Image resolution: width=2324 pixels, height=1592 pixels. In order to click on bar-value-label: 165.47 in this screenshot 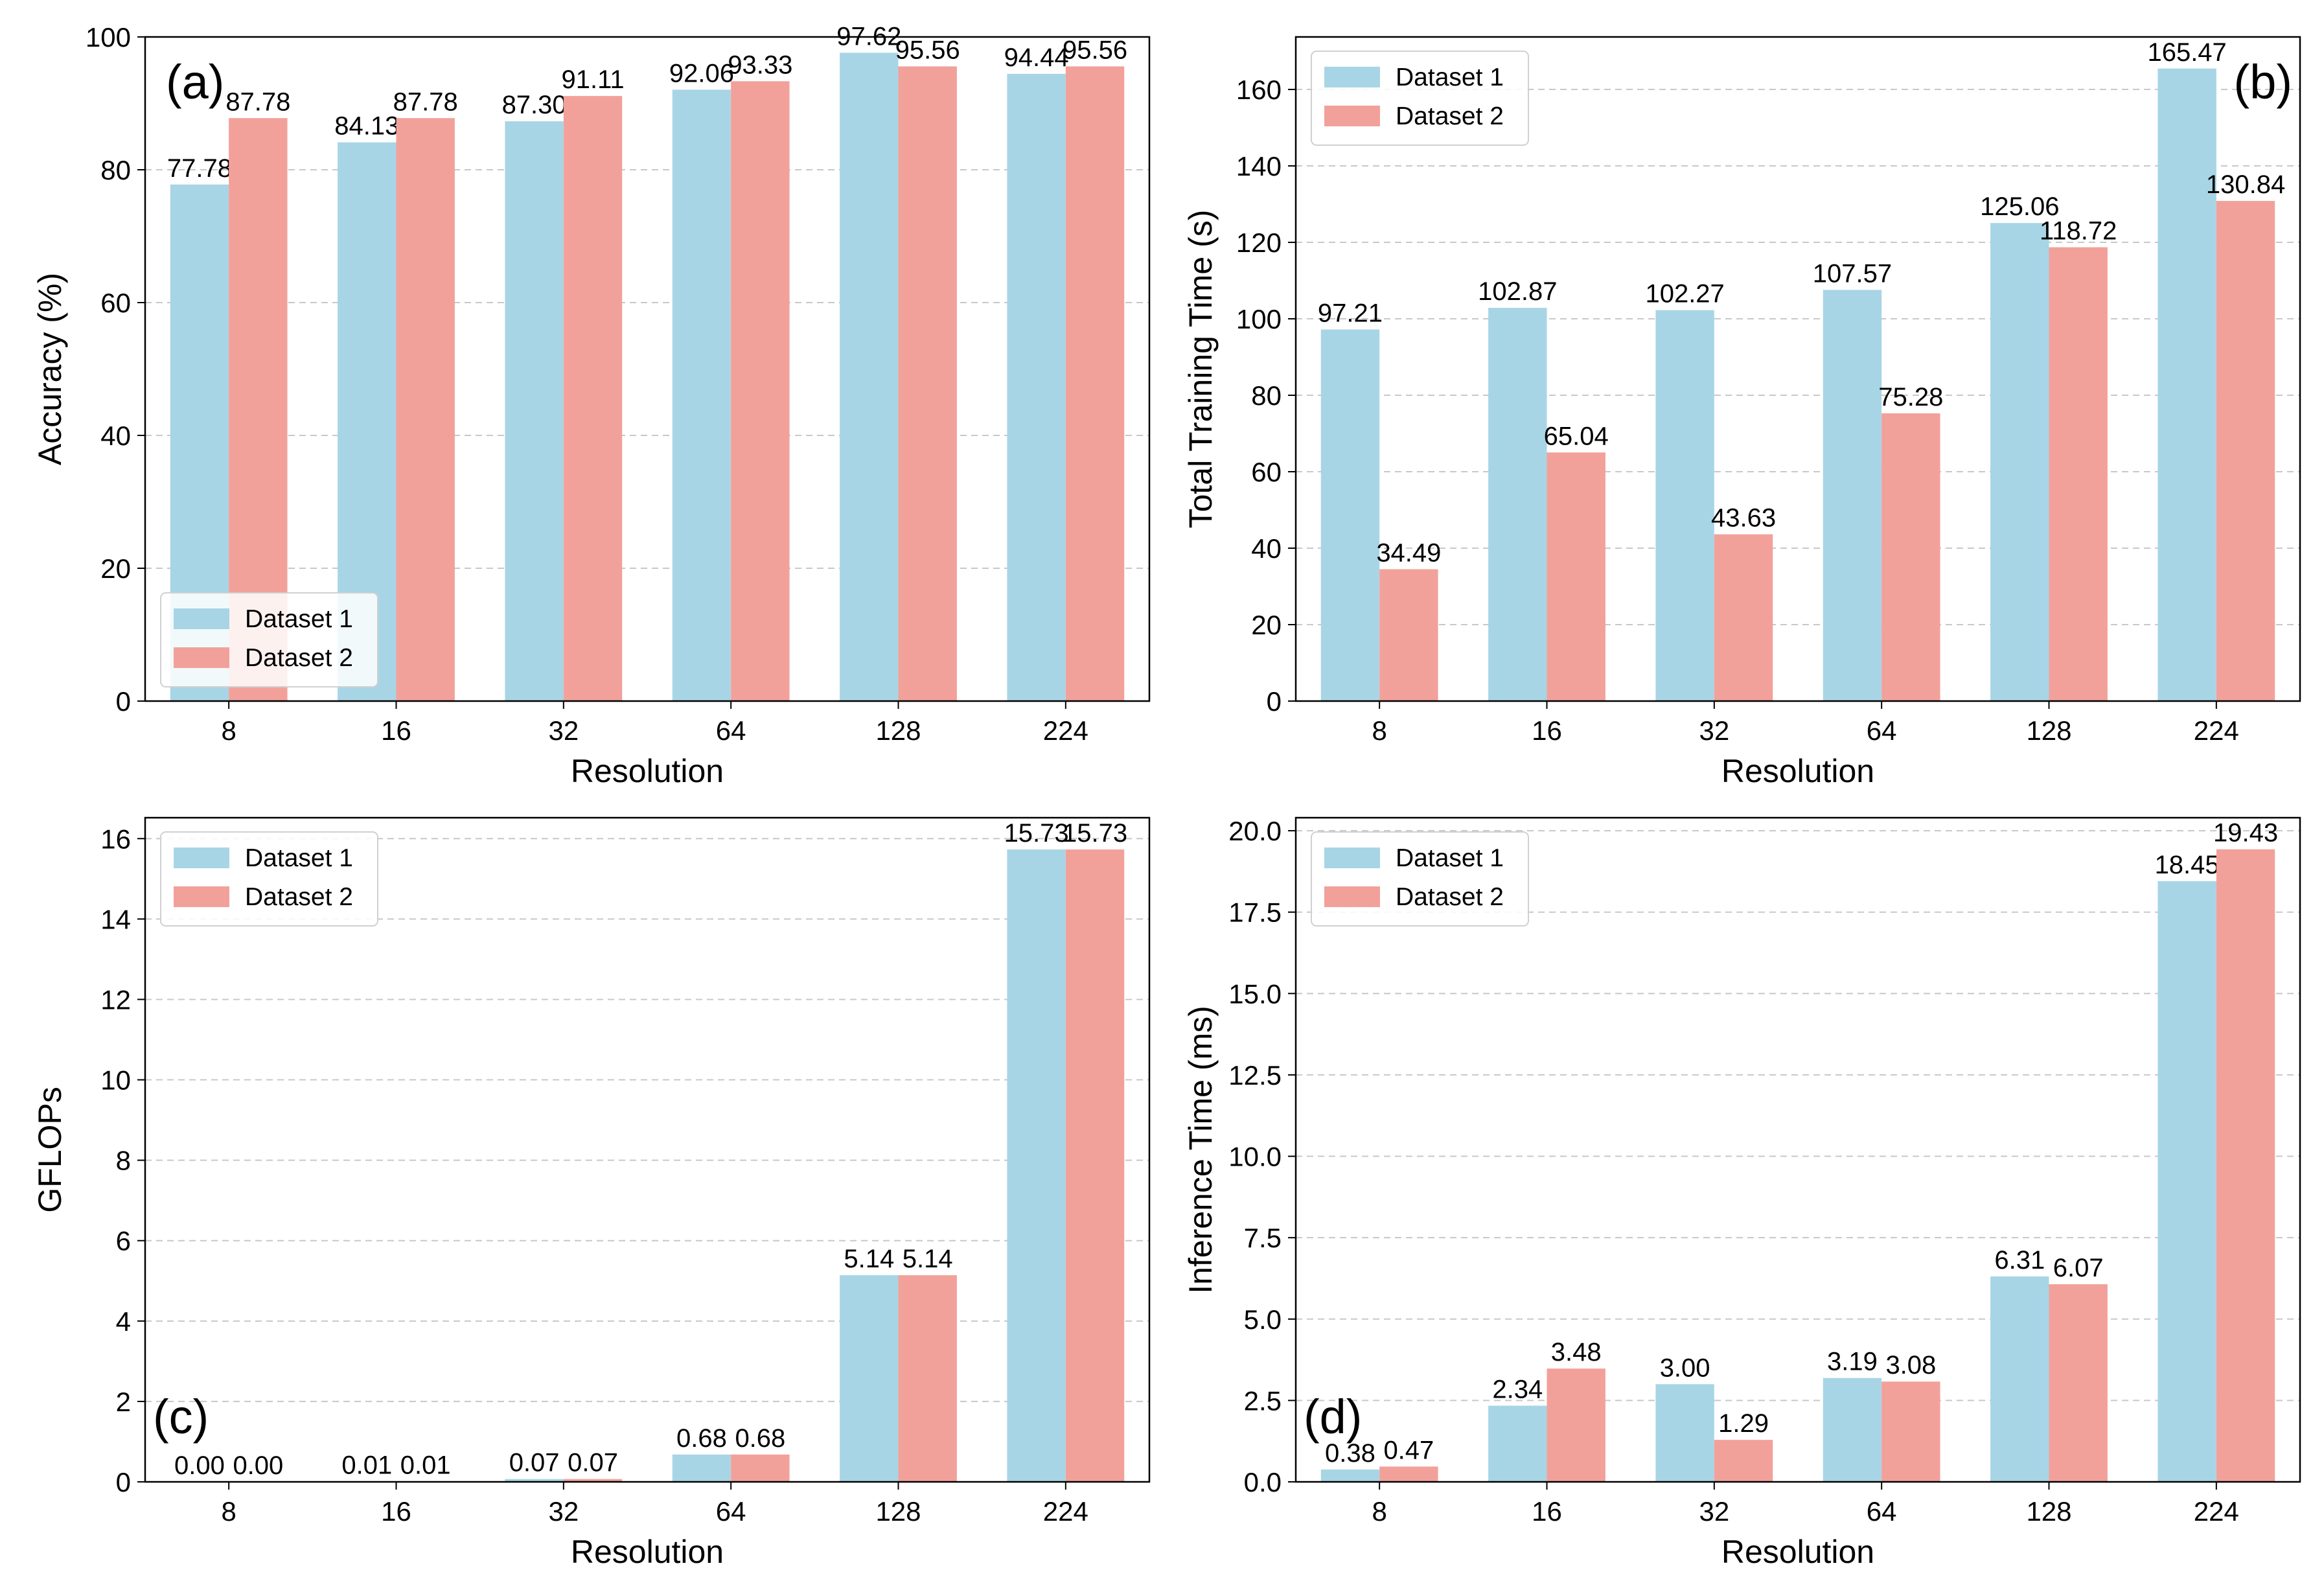, I will do `click(2186, 52)`.